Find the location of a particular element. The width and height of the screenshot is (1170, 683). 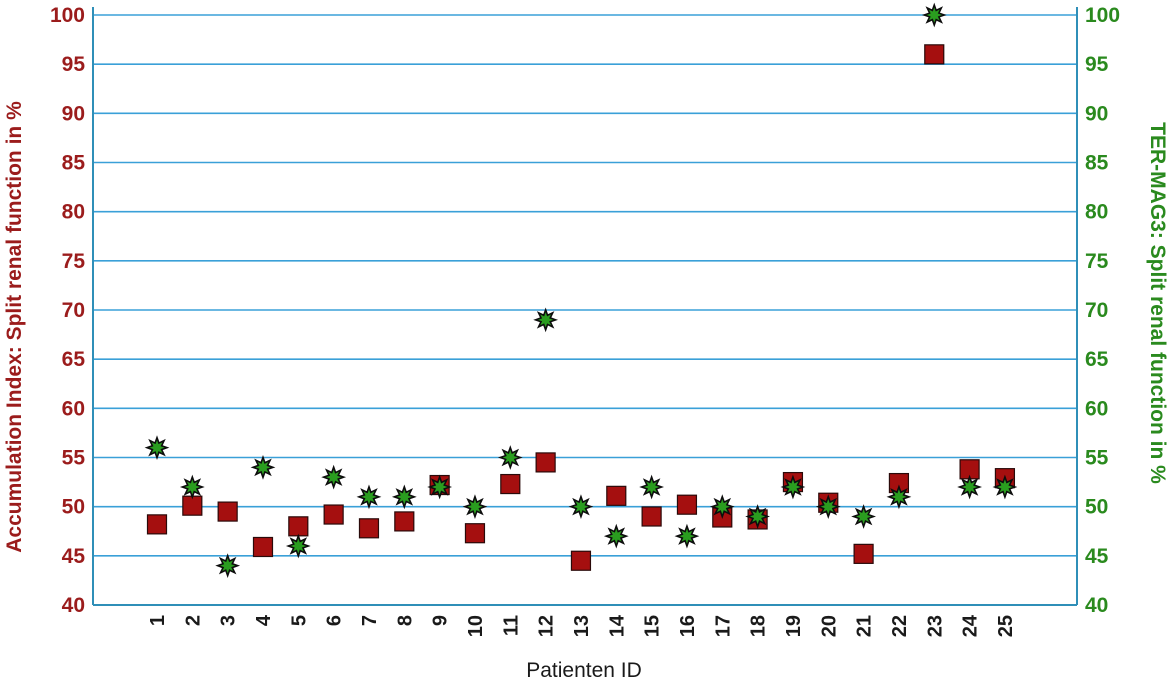

x-tick-label: 4 is located at coordinates (264, 620).